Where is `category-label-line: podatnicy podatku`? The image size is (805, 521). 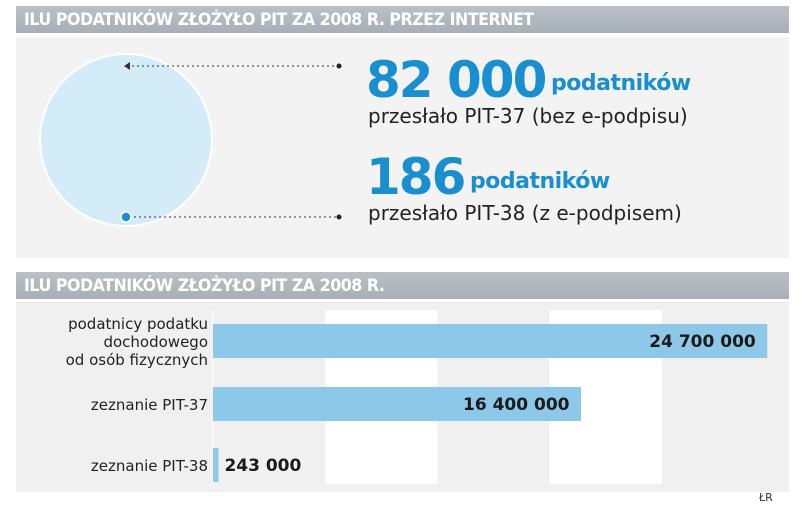 category-label-line: podatnicy podatku is located at coordinates (138, 324).